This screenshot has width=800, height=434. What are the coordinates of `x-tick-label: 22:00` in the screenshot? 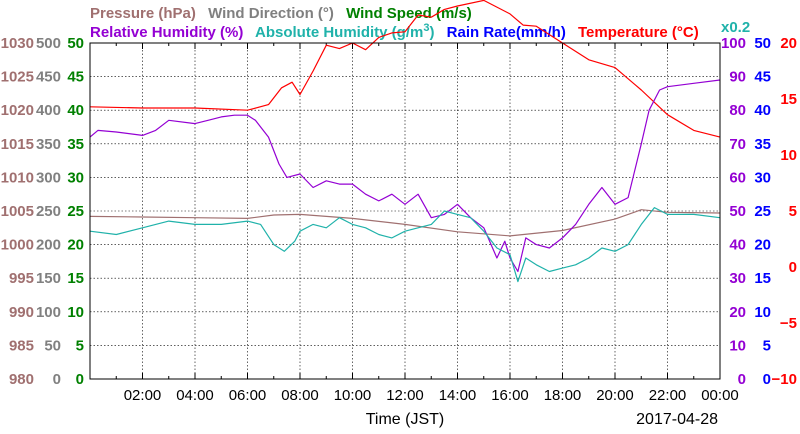 It's located at (668, 395).